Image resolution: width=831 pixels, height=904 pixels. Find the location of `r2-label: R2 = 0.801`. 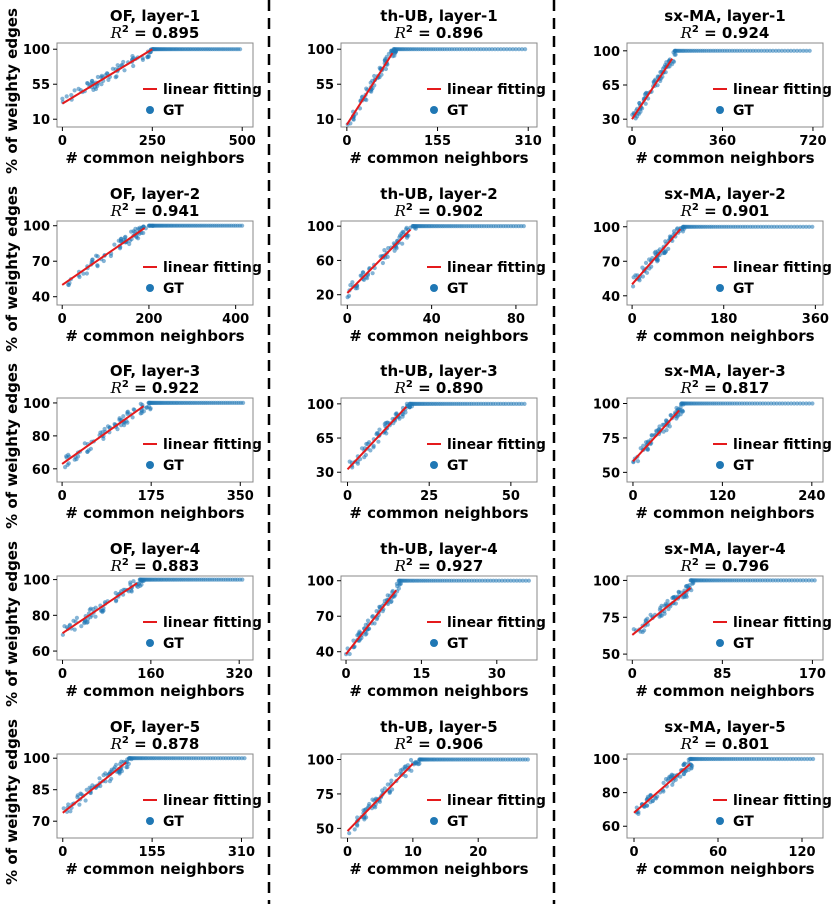

r2-label: R2 = 0.801 is located at coordinates (725, 744).